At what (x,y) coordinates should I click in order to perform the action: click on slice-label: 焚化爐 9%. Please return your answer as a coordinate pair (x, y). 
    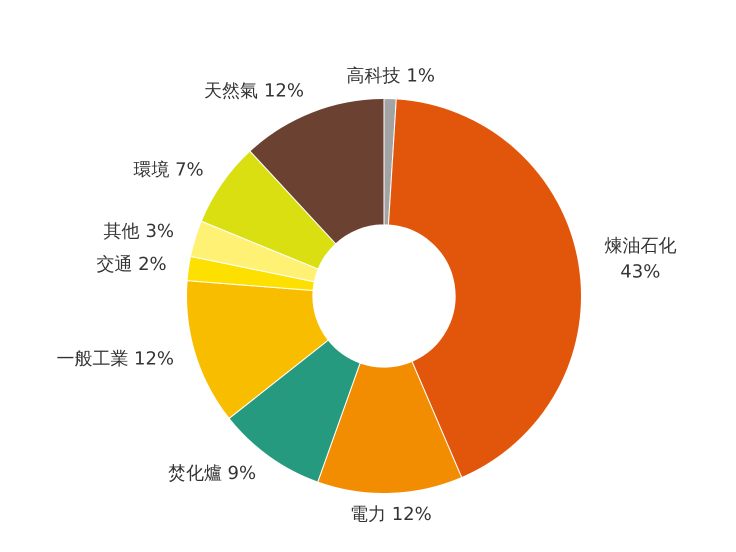
    Looking at the image, I should click on (212, 473).